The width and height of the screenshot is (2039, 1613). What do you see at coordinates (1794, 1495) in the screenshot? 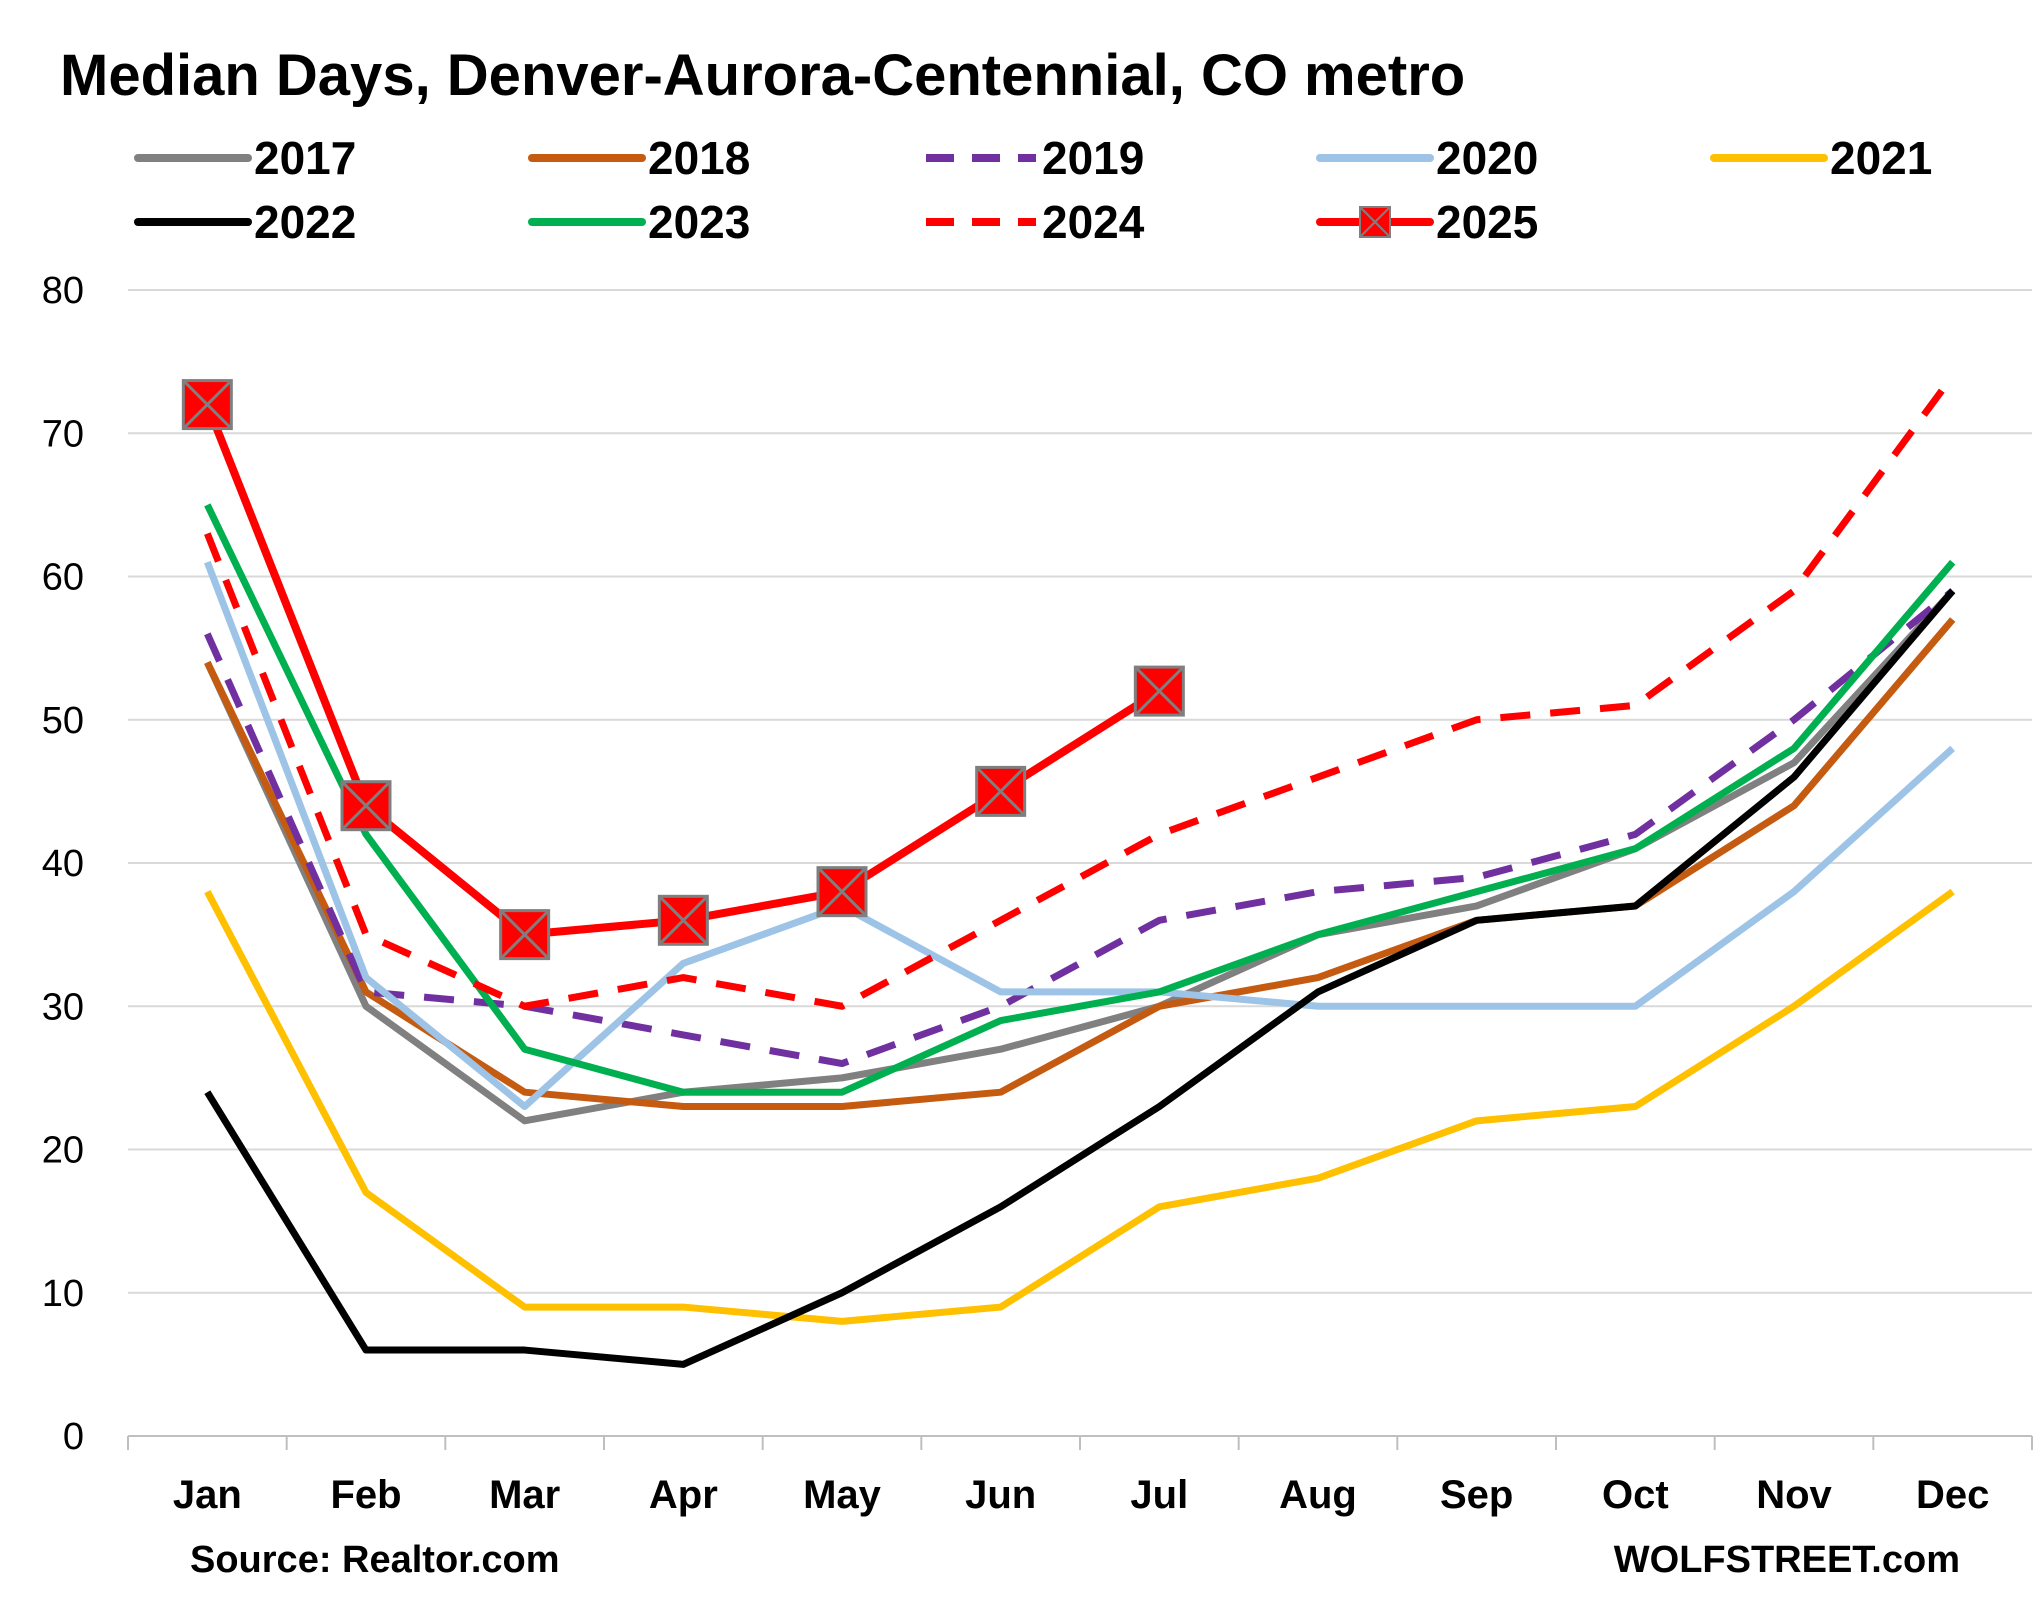
I see `x-tick-label: Nov` at bounding box center [1794, 1495].